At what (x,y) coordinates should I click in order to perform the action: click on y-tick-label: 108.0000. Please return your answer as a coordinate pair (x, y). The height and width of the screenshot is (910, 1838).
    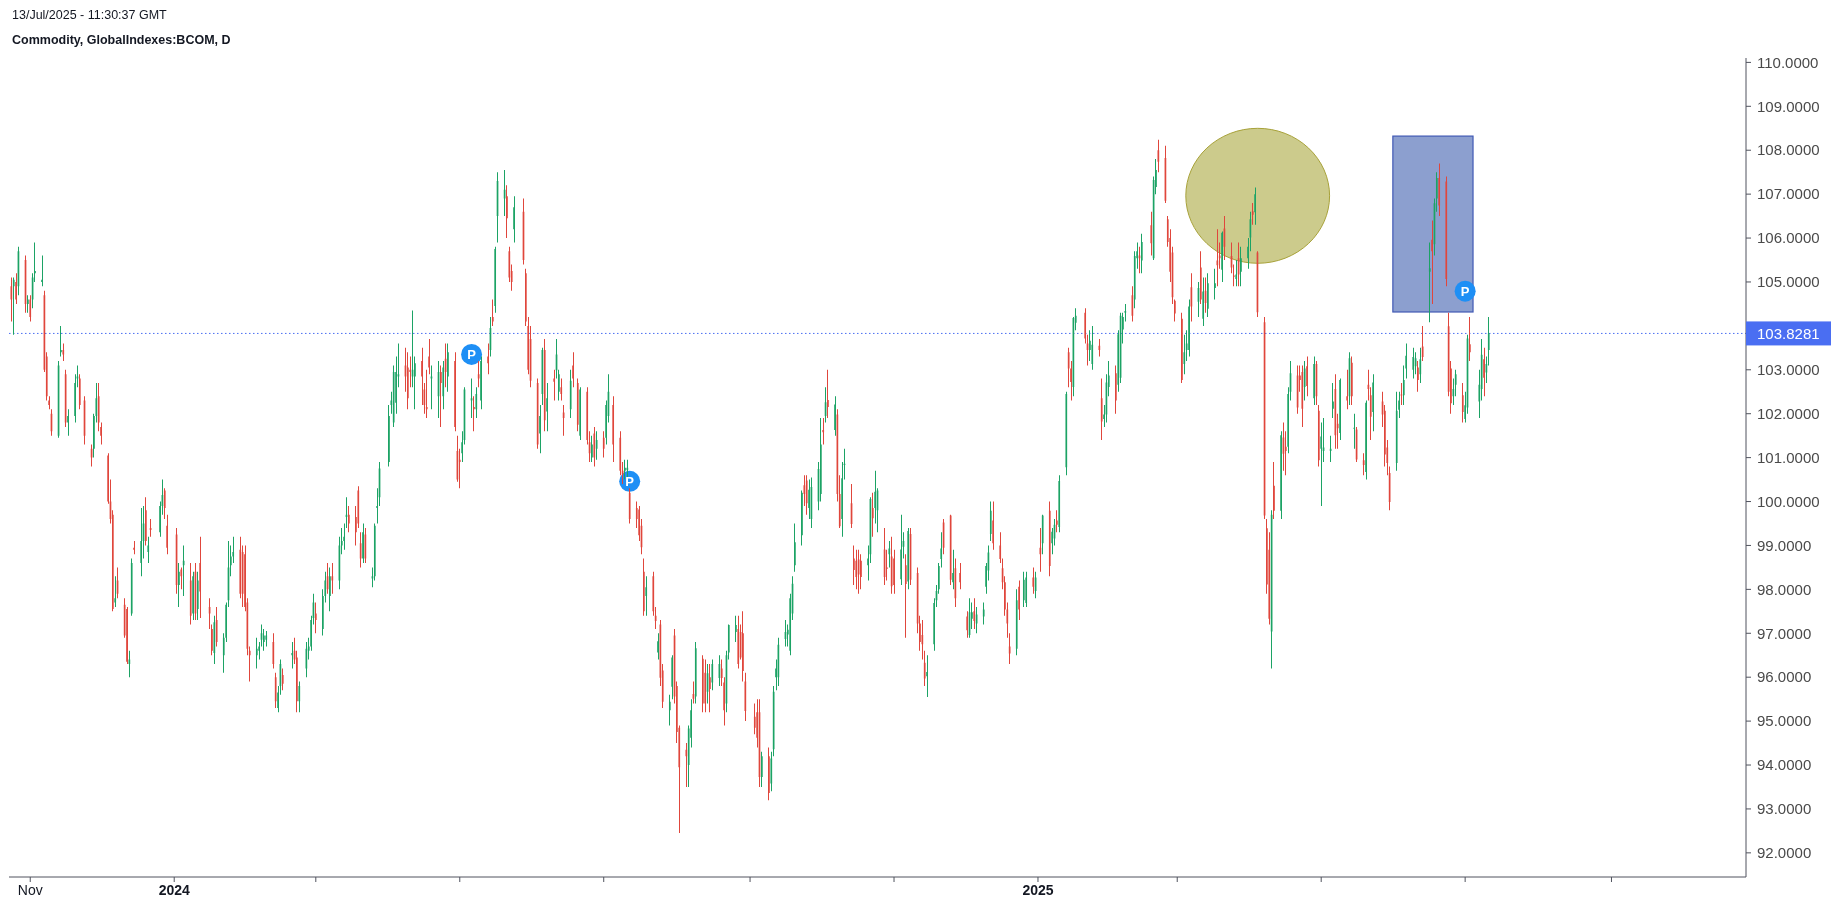
    Looking at the image, I should click on (1788, 150).